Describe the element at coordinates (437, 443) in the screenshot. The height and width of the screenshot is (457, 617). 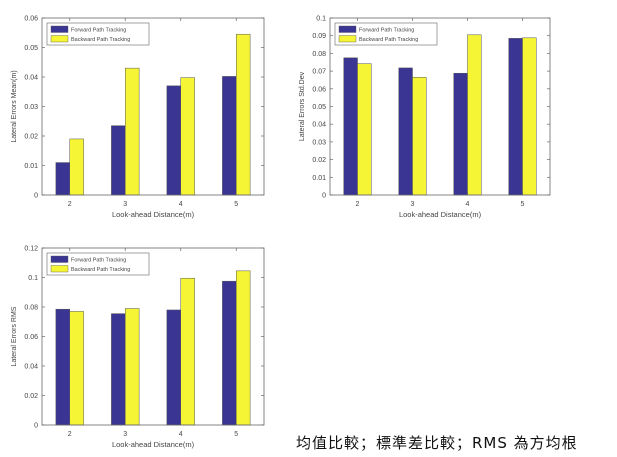
I see `figure-caption: 均值比較；標準差比較；RMS 為方均根` at that location.